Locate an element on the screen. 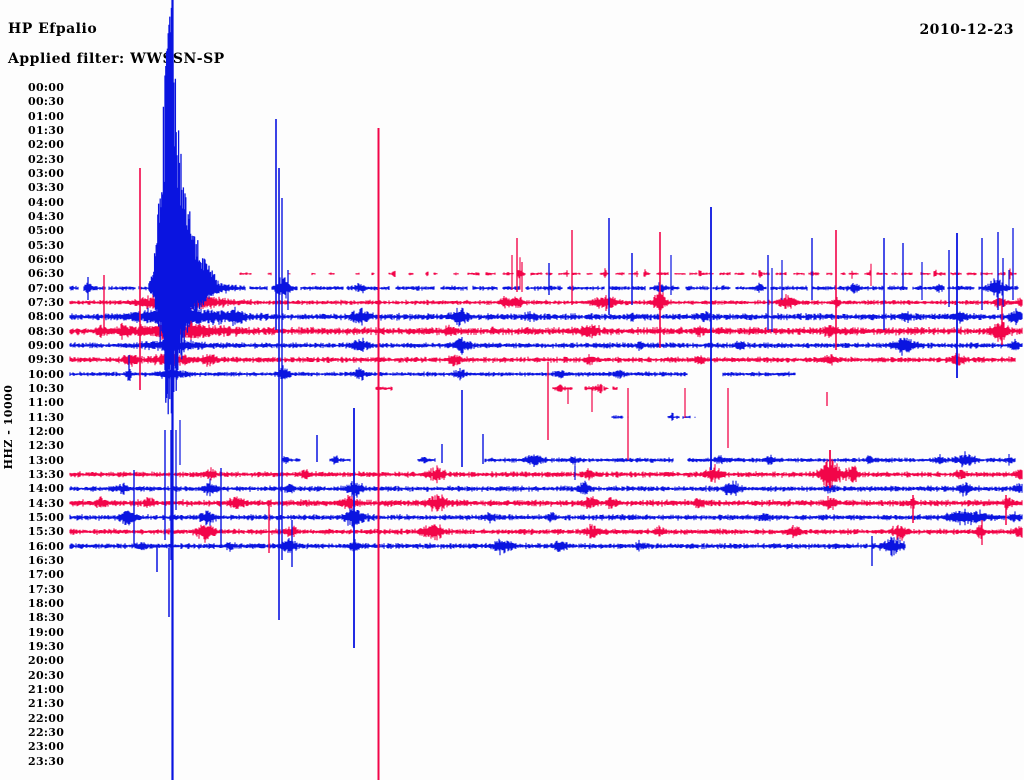 The height and width of the screenshot is (780, 1024). time-label: 14:30 is located at coordinates (46, 503).